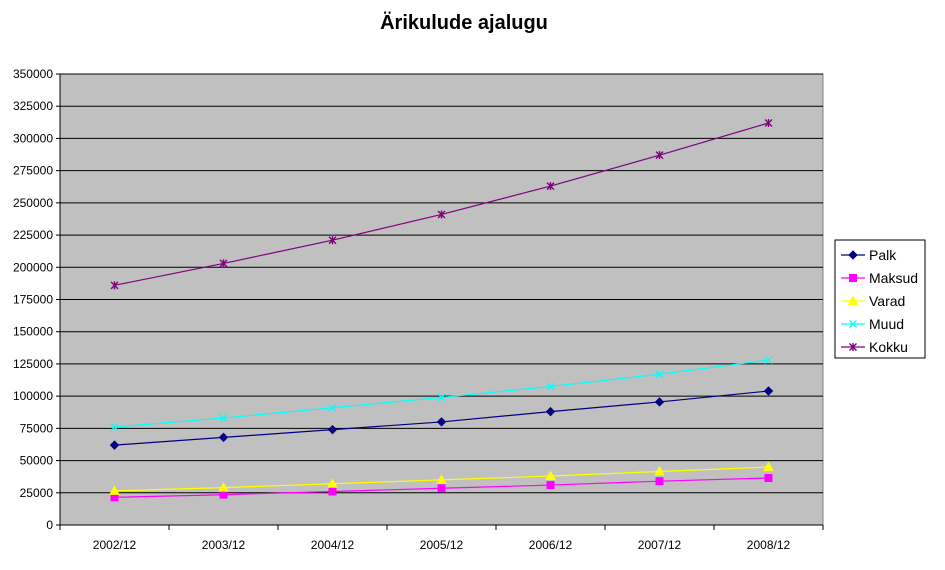 This screenshot has width=945, height=570. Describe the element at coordinates (886, 324) in the screenshot. I see `legend-label-muud: Muud` at that location.